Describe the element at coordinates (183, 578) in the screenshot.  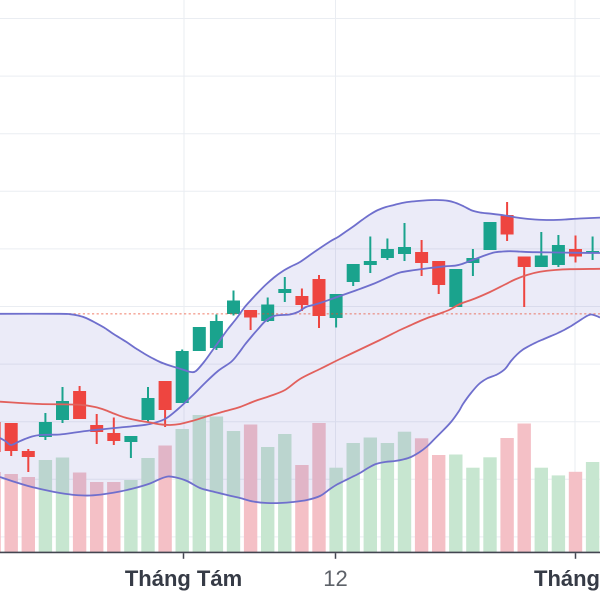
I see `svg-text: Tháng Tám` at that location.